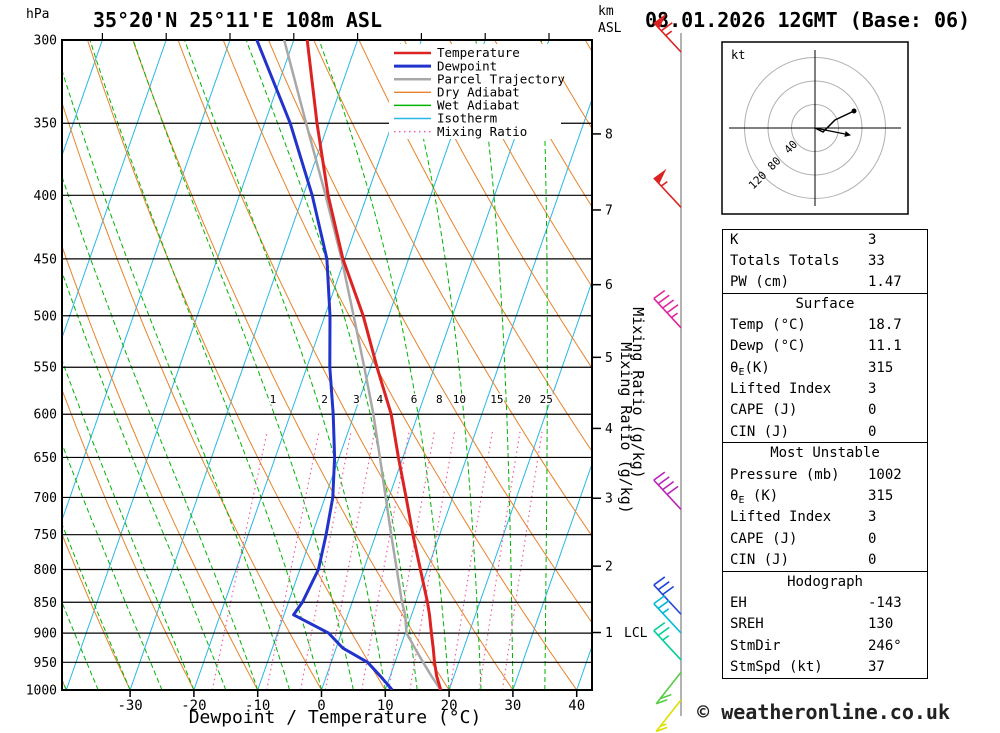  I want to click on top-ticks, so click(325, 36).